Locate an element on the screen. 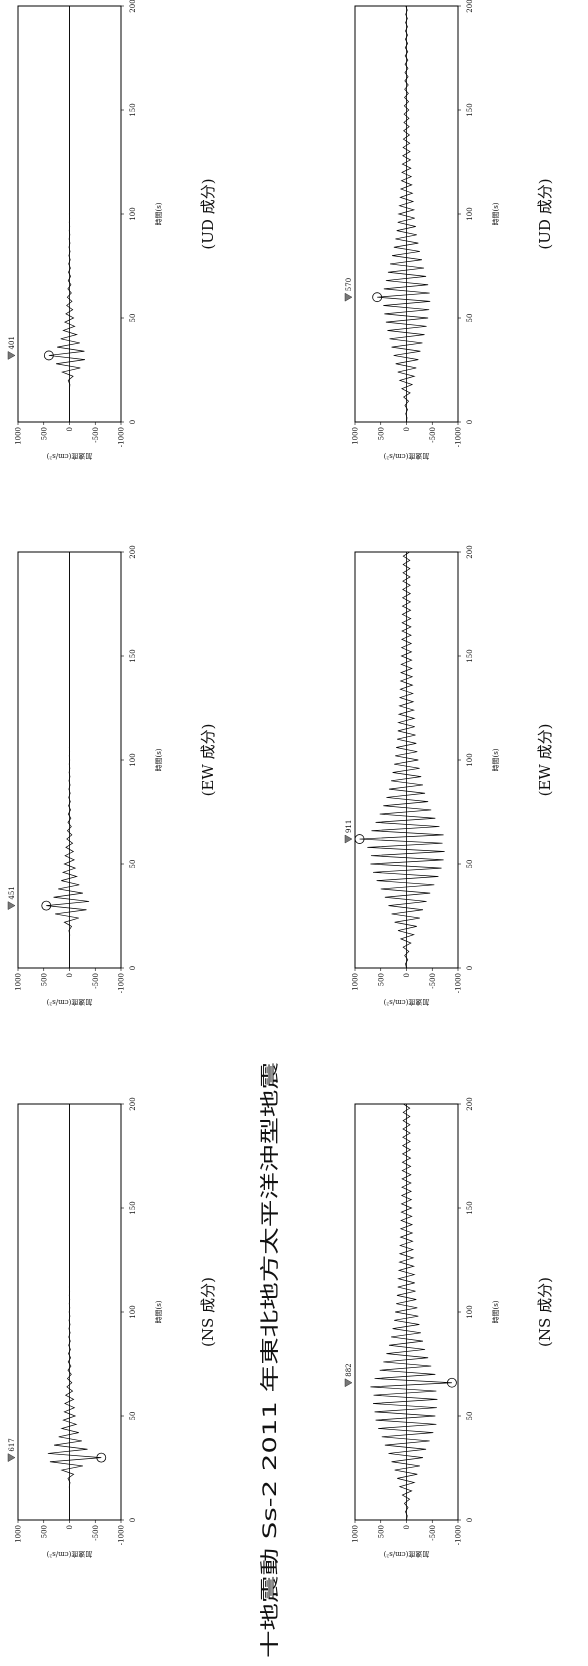 Image resolution: width=588 pixels, height=1666 pixels. figure-title: 十地震動 Ss-2 2011 年東北地方太平洋沖型地震 is located at coordinates (270, 1360).